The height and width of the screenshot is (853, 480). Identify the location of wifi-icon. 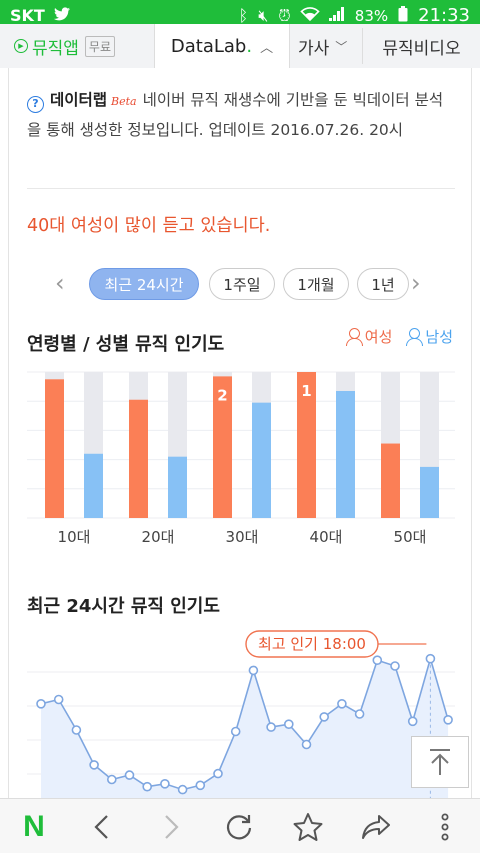
(310, 15).